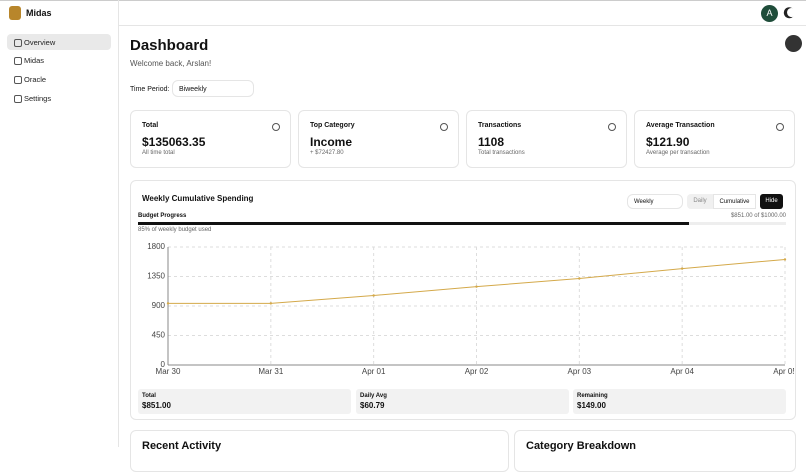 This screenshot has height=472, width=806. Describe the element at coordinates (758, 216) in the screenshot. I see `budget-amount: $851.00 of $1000.00` at that location.